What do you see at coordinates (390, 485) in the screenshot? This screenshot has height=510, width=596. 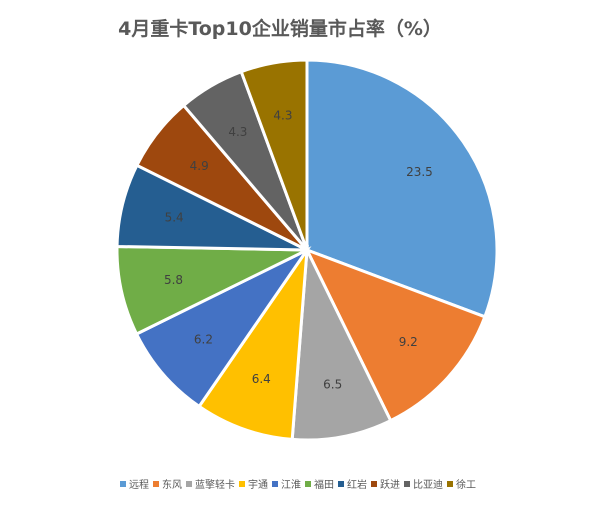 I see `legend-label: 跃进` at bounding box center [390, 485].